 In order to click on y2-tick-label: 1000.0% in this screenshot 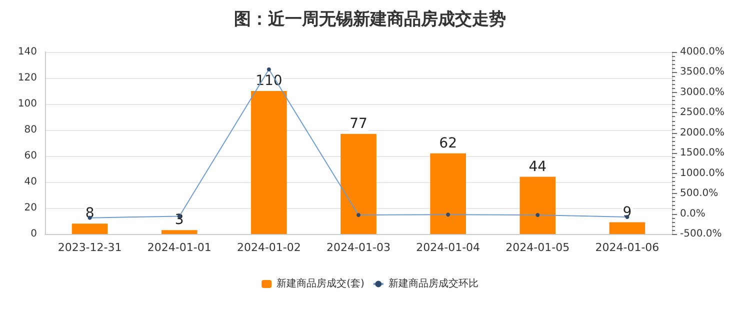, I will do `click(702, 173)`.